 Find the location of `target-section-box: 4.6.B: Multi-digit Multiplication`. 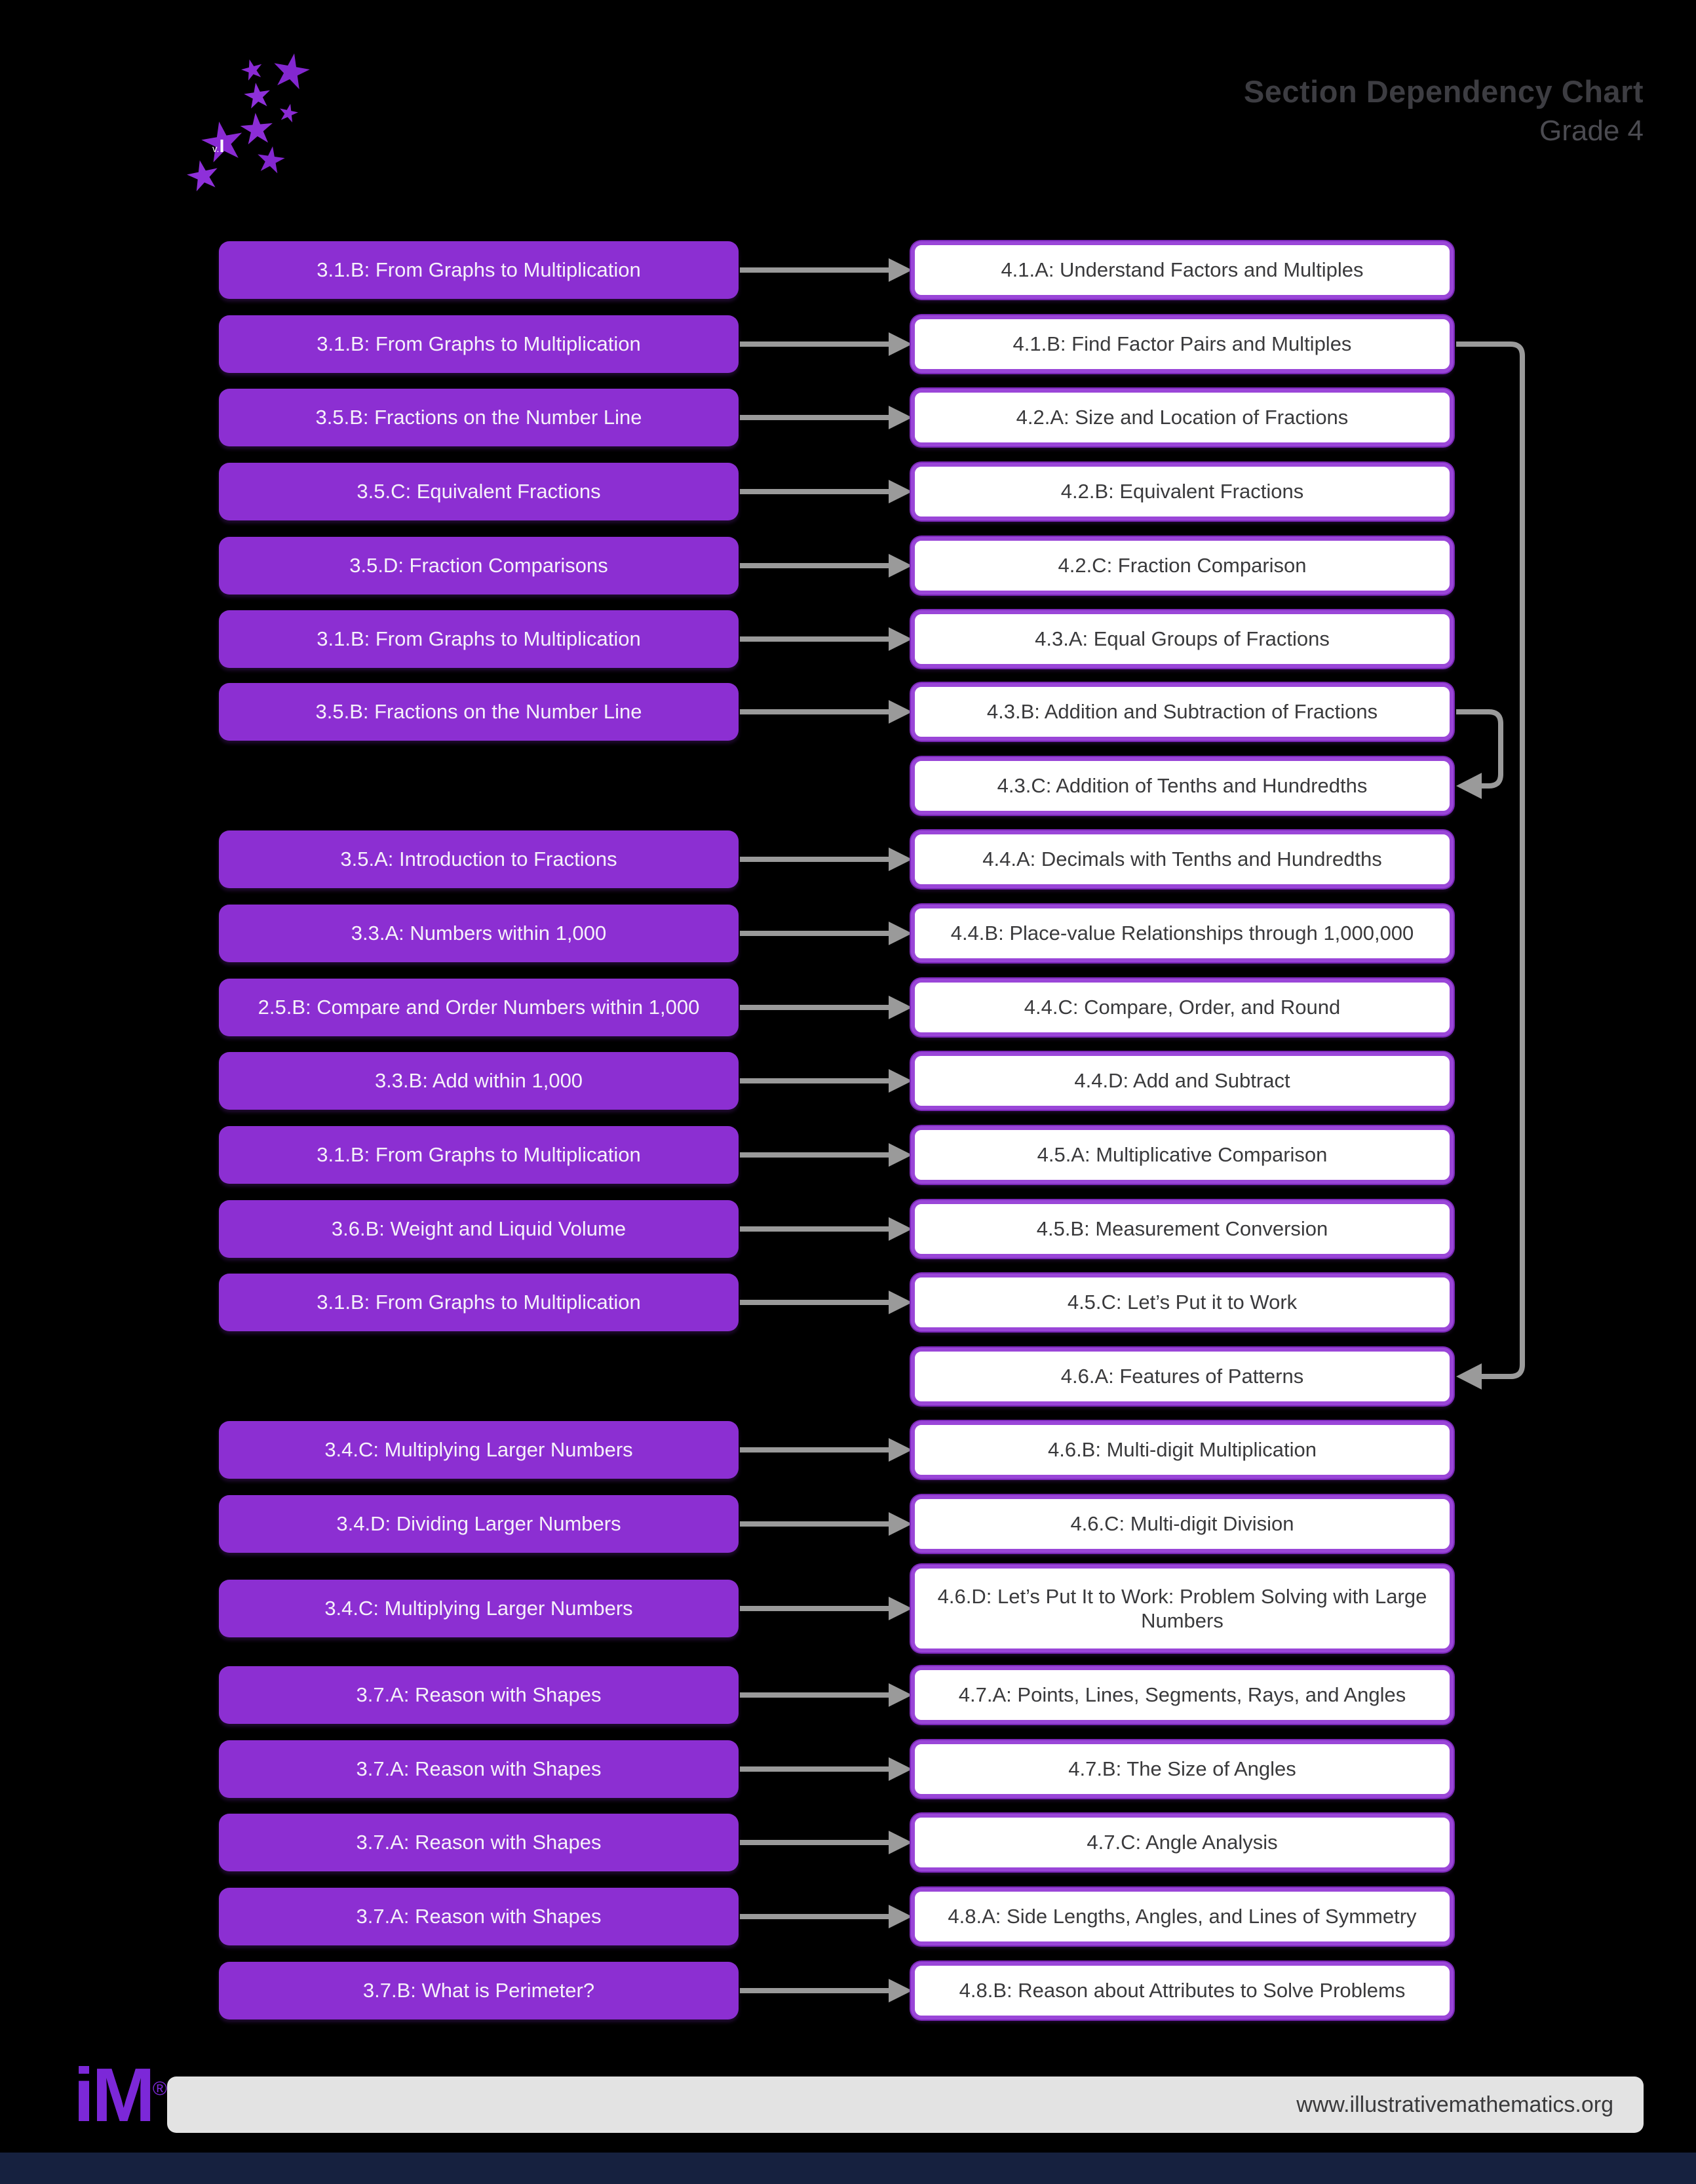

target-section-box: 4.6.B: Multi-digit Multiplication is located at coordinates (1182, 1450).